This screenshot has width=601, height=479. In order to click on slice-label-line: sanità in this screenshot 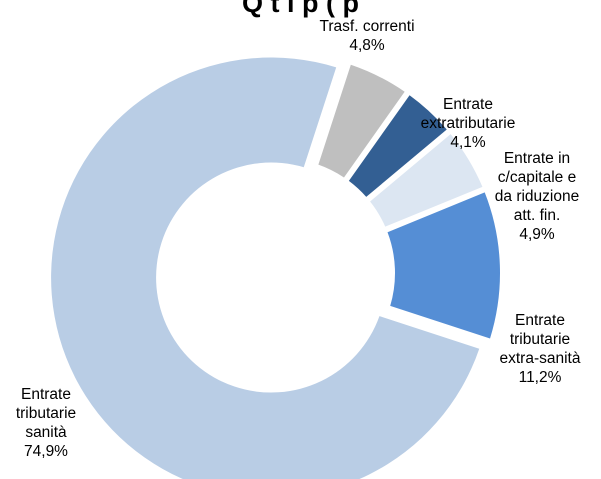, I will do `click(46, 432)`.